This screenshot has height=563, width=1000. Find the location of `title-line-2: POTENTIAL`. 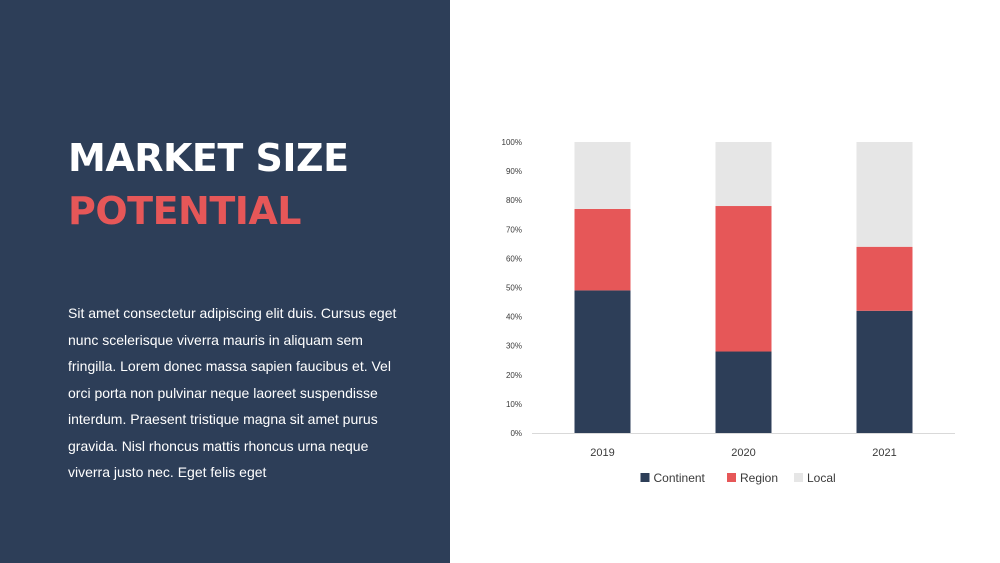

title-line-2: POTENTIAL is located at coordinates (185, 211).